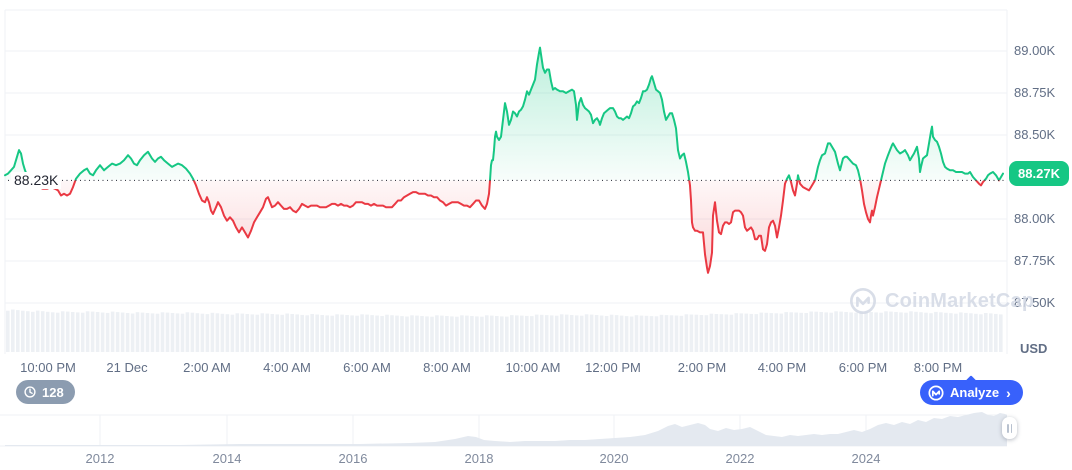 This screenshot has width=1072, height=470. What do you see at coordinates (53, 392) in the screenshot?
I see `history-count: 128` at bounding box center [53, 392].